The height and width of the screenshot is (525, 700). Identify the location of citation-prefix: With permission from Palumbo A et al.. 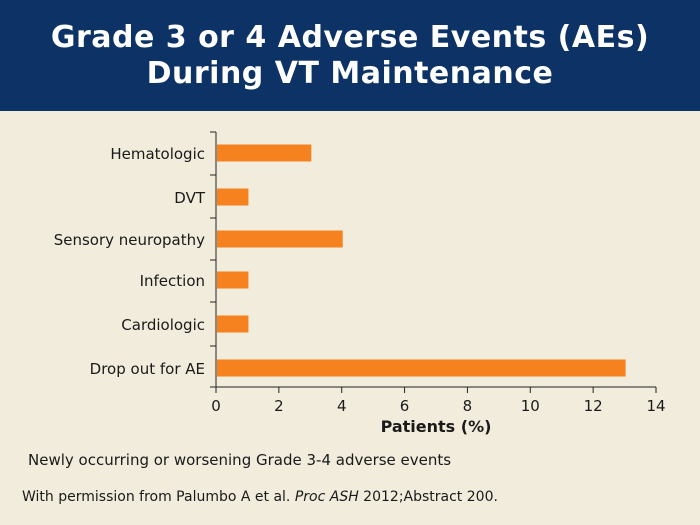
(158, 497).